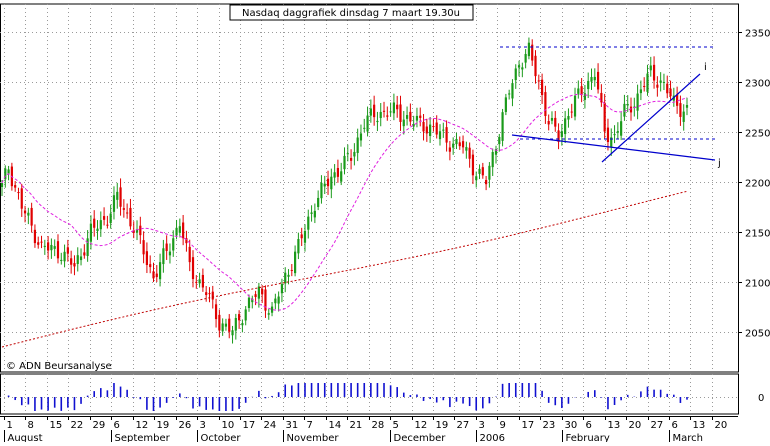  I want to click on oscillator-panel: 0, so click(382, 397).